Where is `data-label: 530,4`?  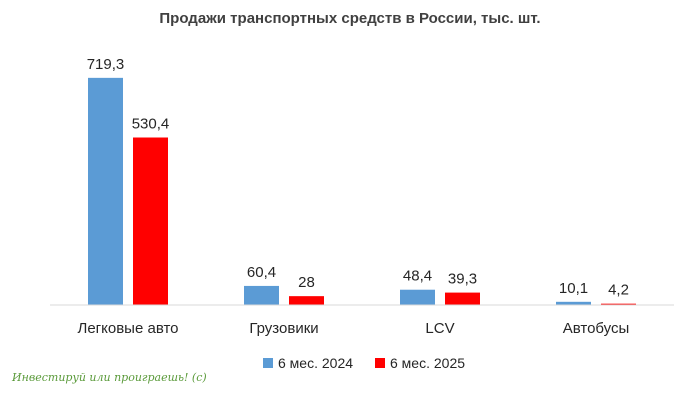 data-label: 530,4 is located at coordinates (151, 124).